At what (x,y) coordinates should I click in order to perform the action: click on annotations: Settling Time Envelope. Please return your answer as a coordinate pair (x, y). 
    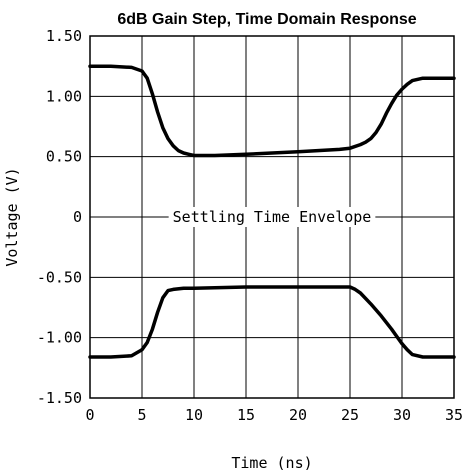
    Looking at the image, I should click on (272, 217).